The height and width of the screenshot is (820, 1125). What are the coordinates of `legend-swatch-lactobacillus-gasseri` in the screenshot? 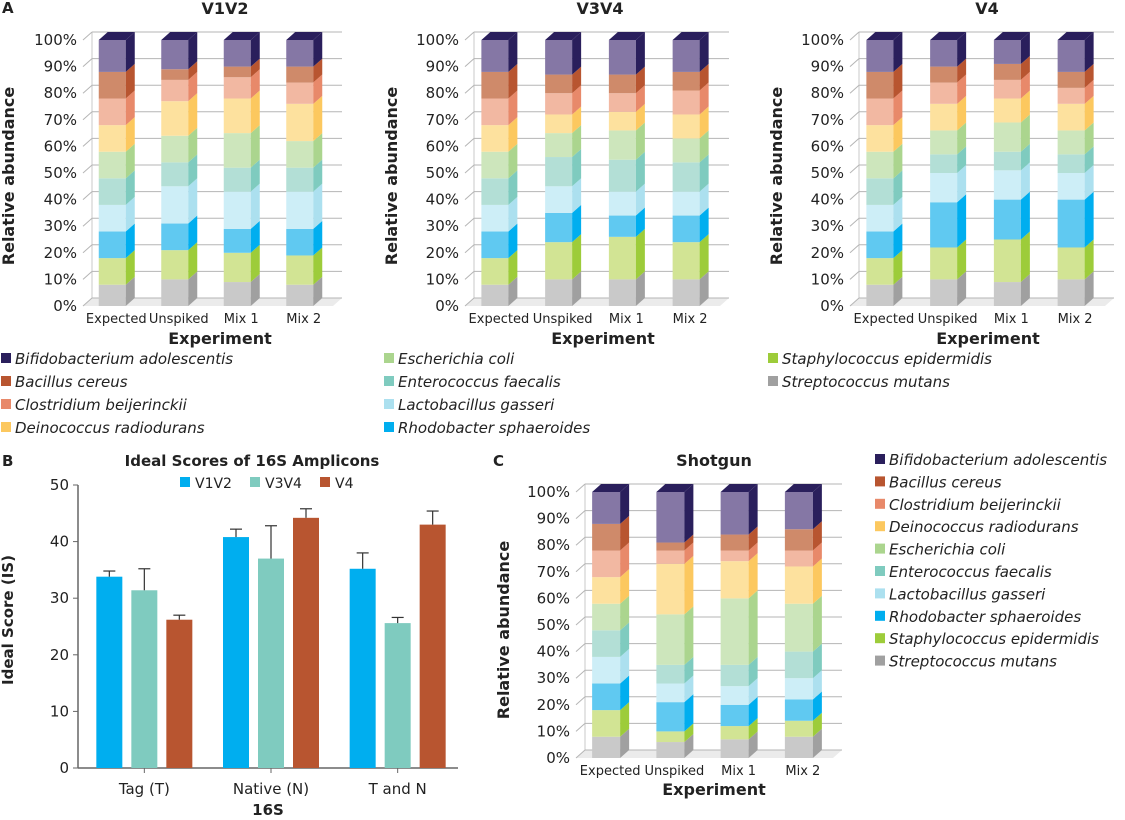 It's located at (389, 404).